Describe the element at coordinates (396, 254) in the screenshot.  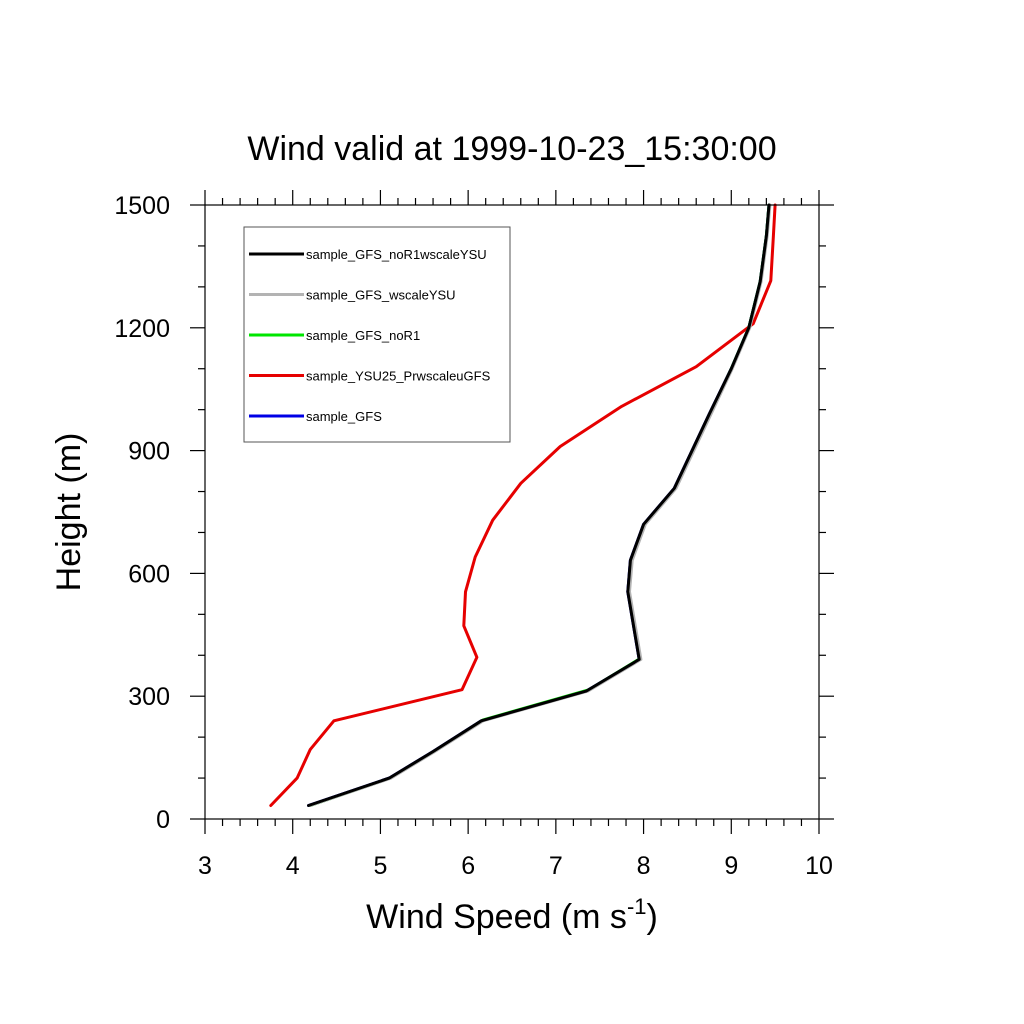
I see `legend-label-0: sample_GFS_noR1wscaleYSU` at that location.